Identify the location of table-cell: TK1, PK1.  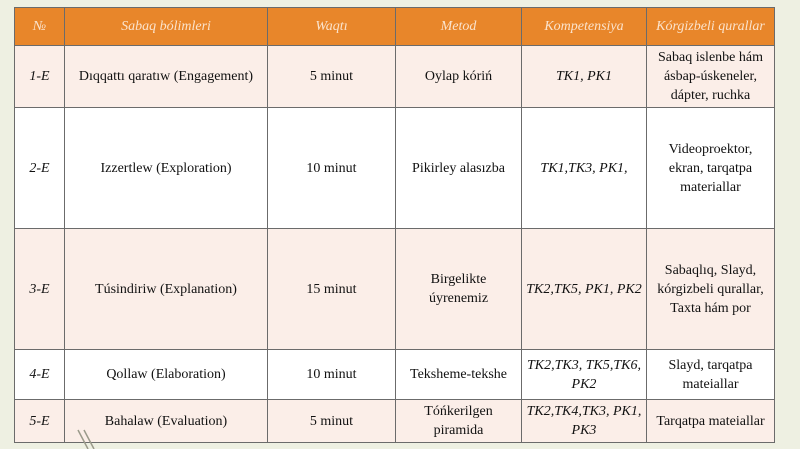
(584, 76).